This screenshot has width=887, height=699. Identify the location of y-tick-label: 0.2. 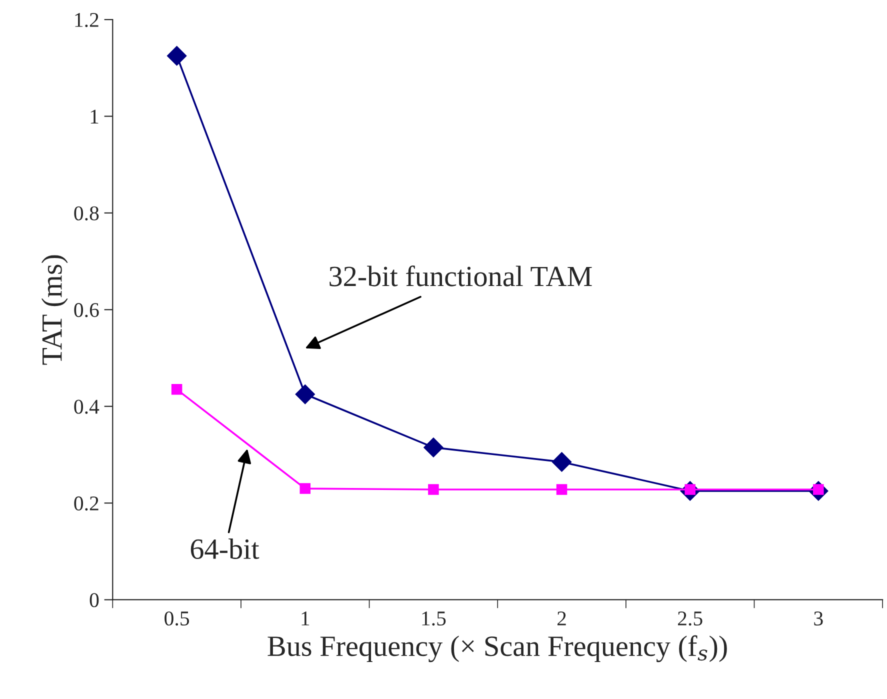
(86, 503).